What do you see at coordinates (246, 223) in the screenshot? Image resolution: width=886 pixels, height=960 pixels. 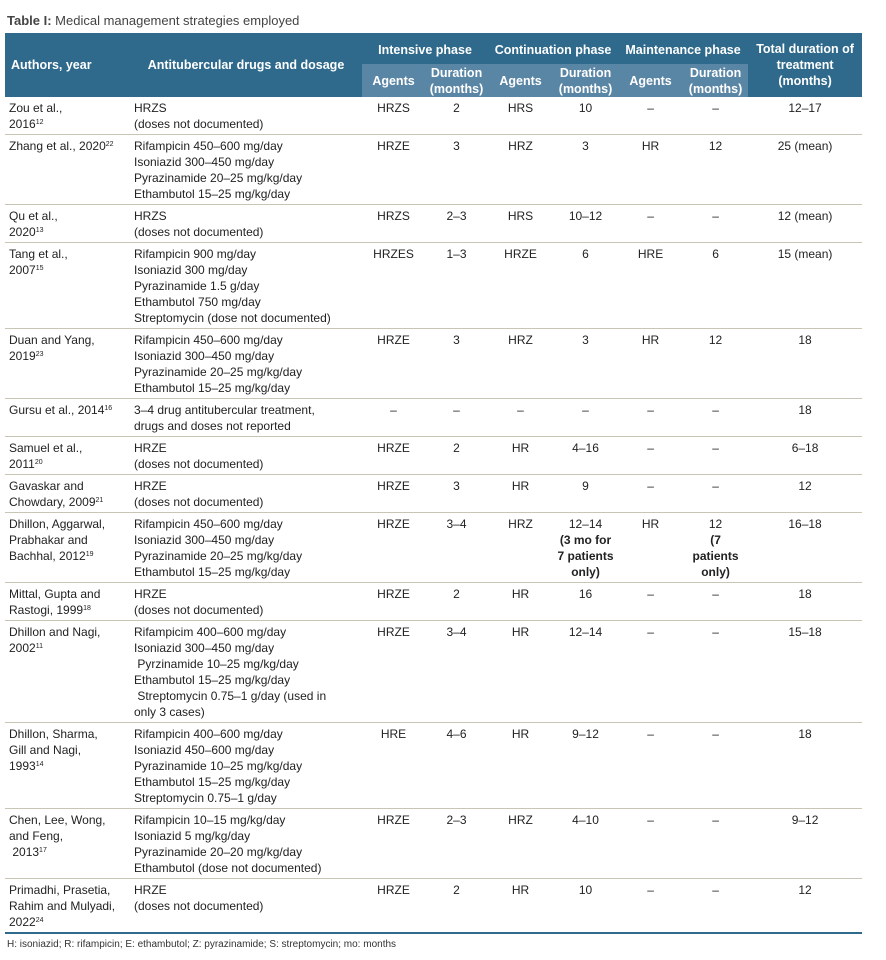 I see `drugs-cell: HRZS (doses not documented)` at bounding box center [246, 223].